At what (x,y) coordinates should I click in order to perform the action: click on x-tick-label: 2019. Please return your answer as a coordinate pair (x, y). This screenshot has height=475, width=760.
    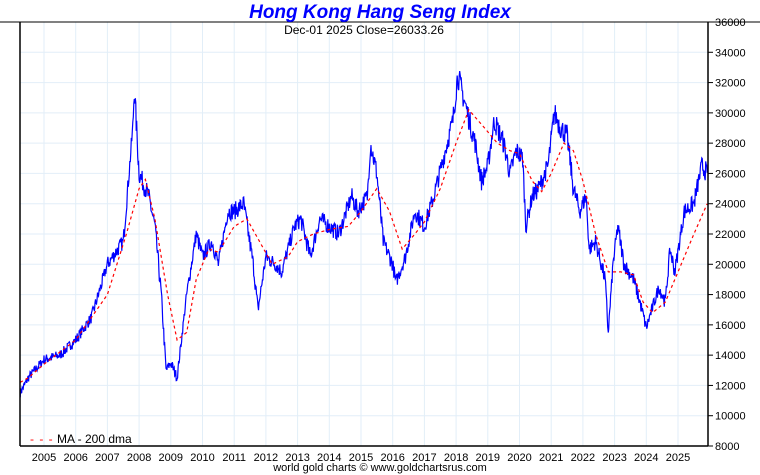
    Looking at the image, I should click on (488, 458).